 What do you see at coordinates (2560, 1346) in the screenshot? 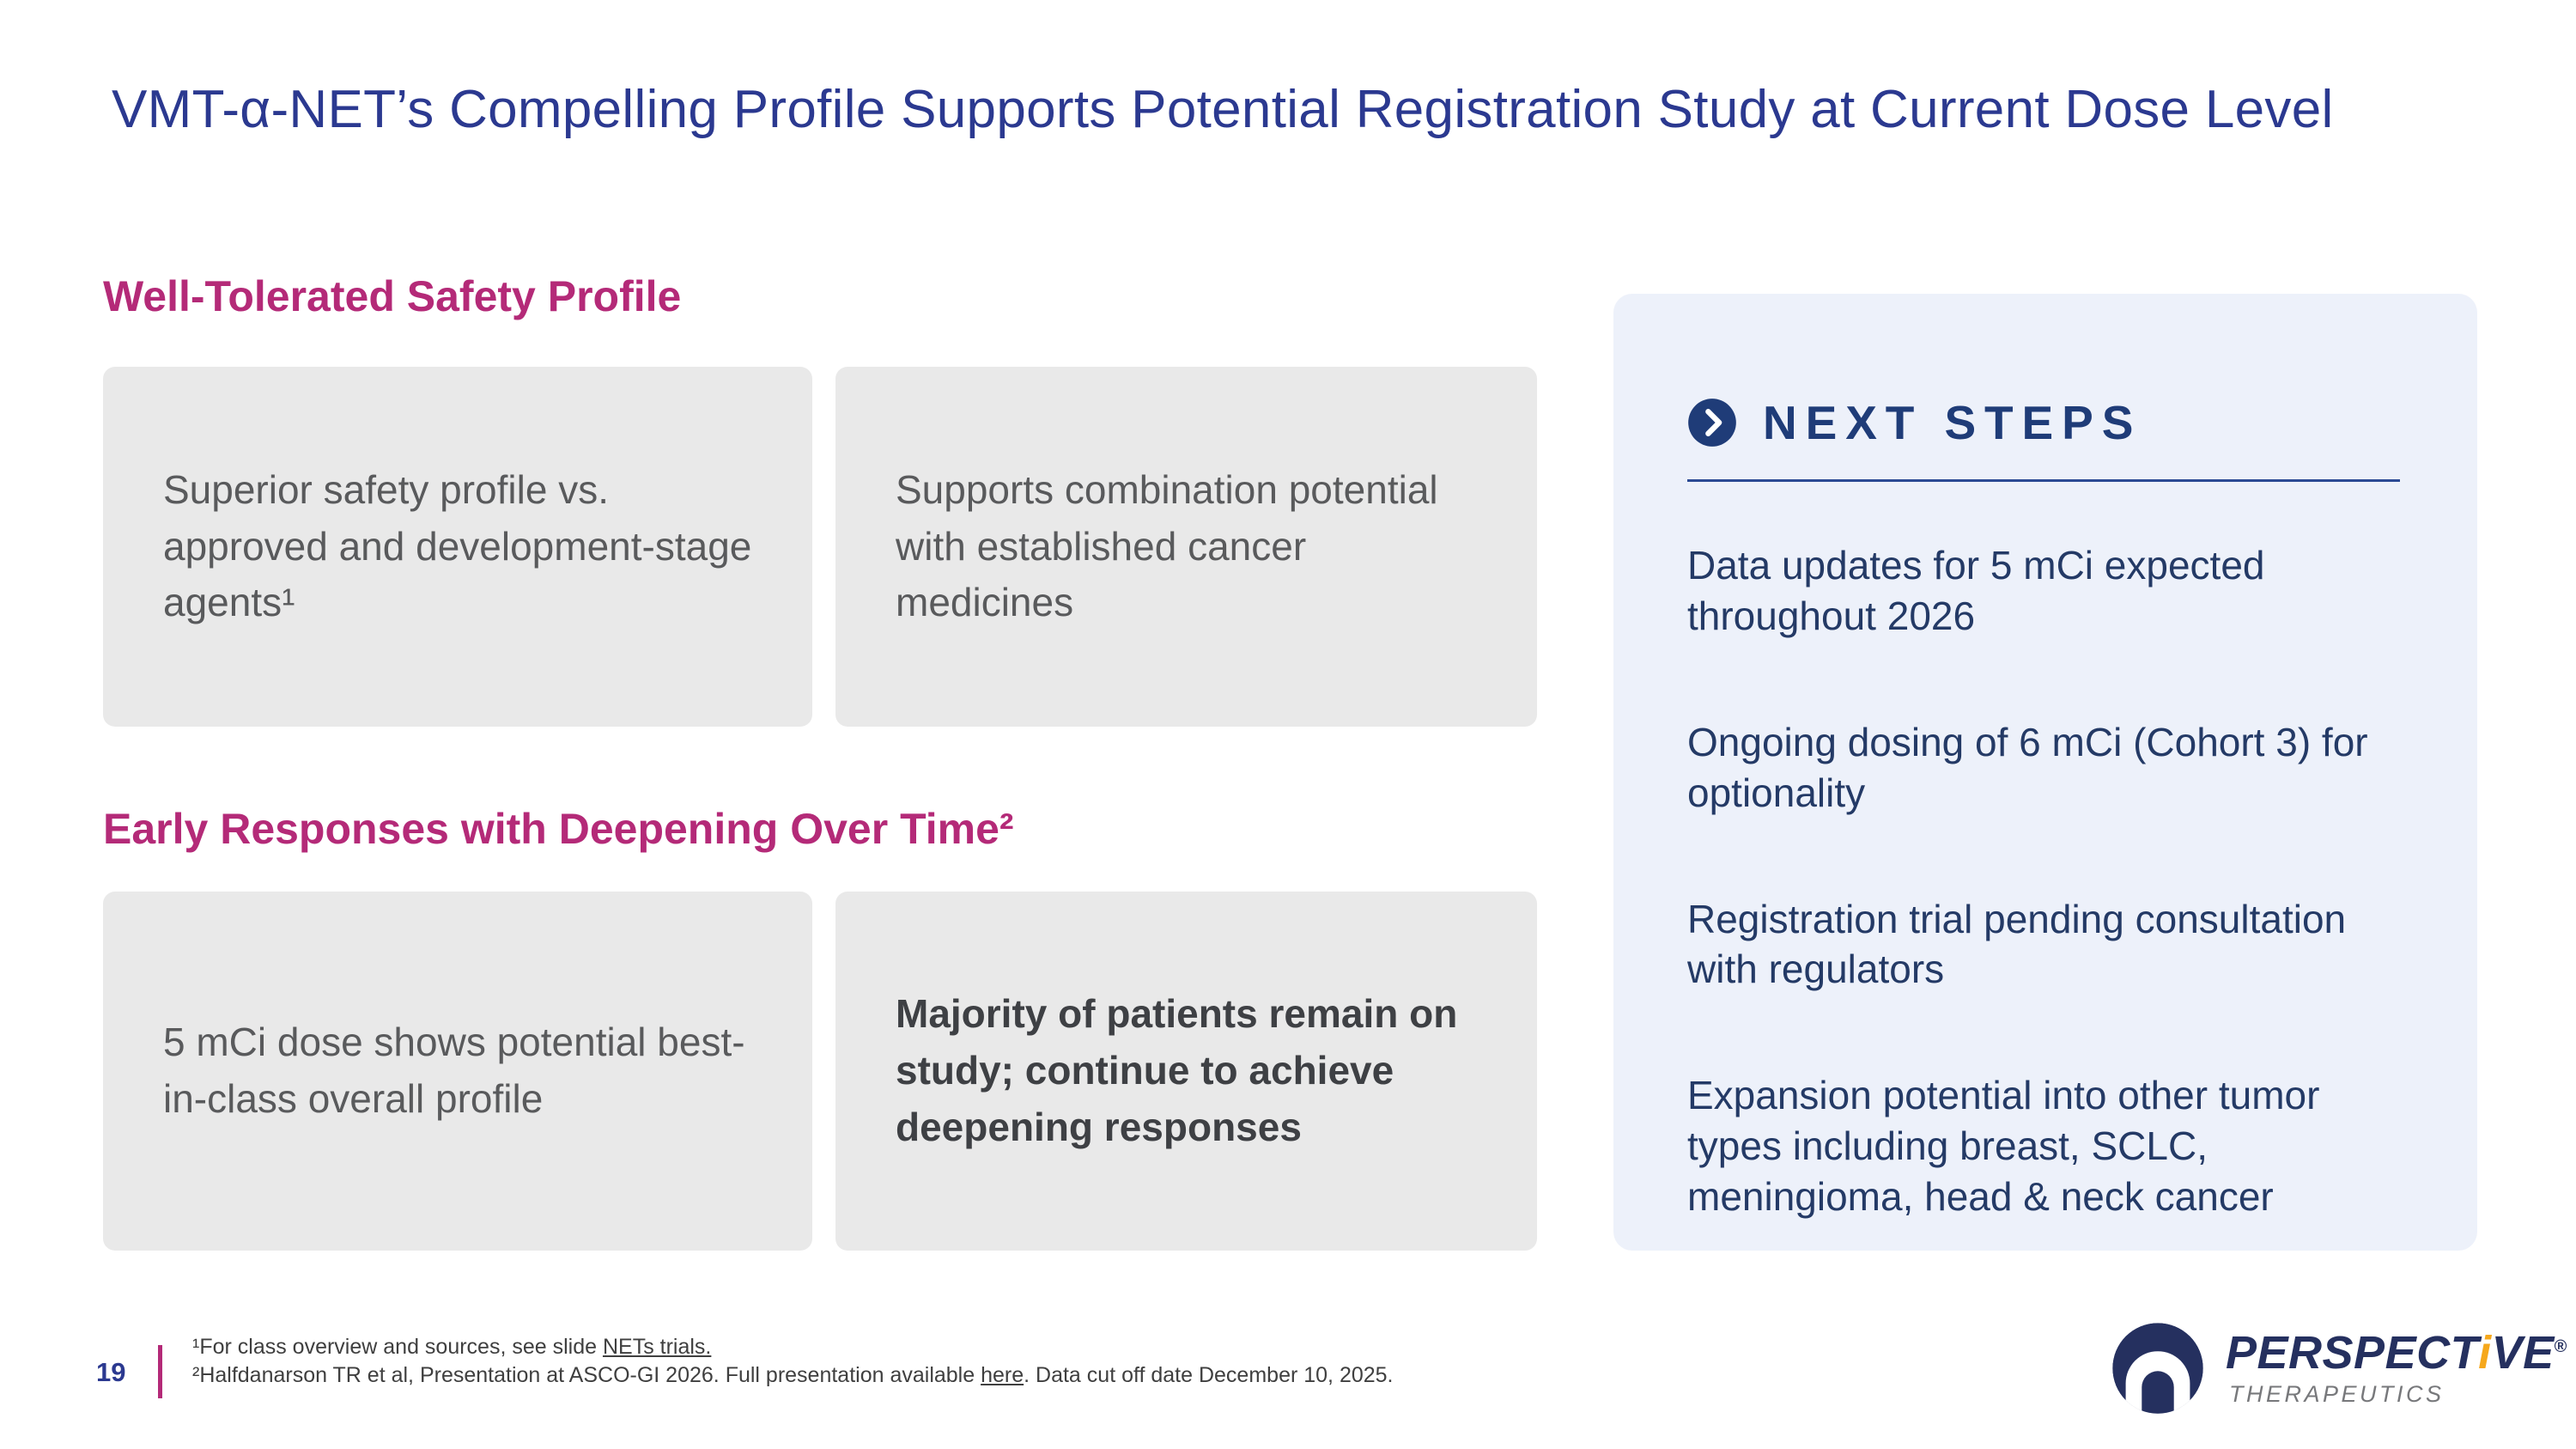
I see `registered-trademark-symbol: ®` at bounding box center [2560, 1346].